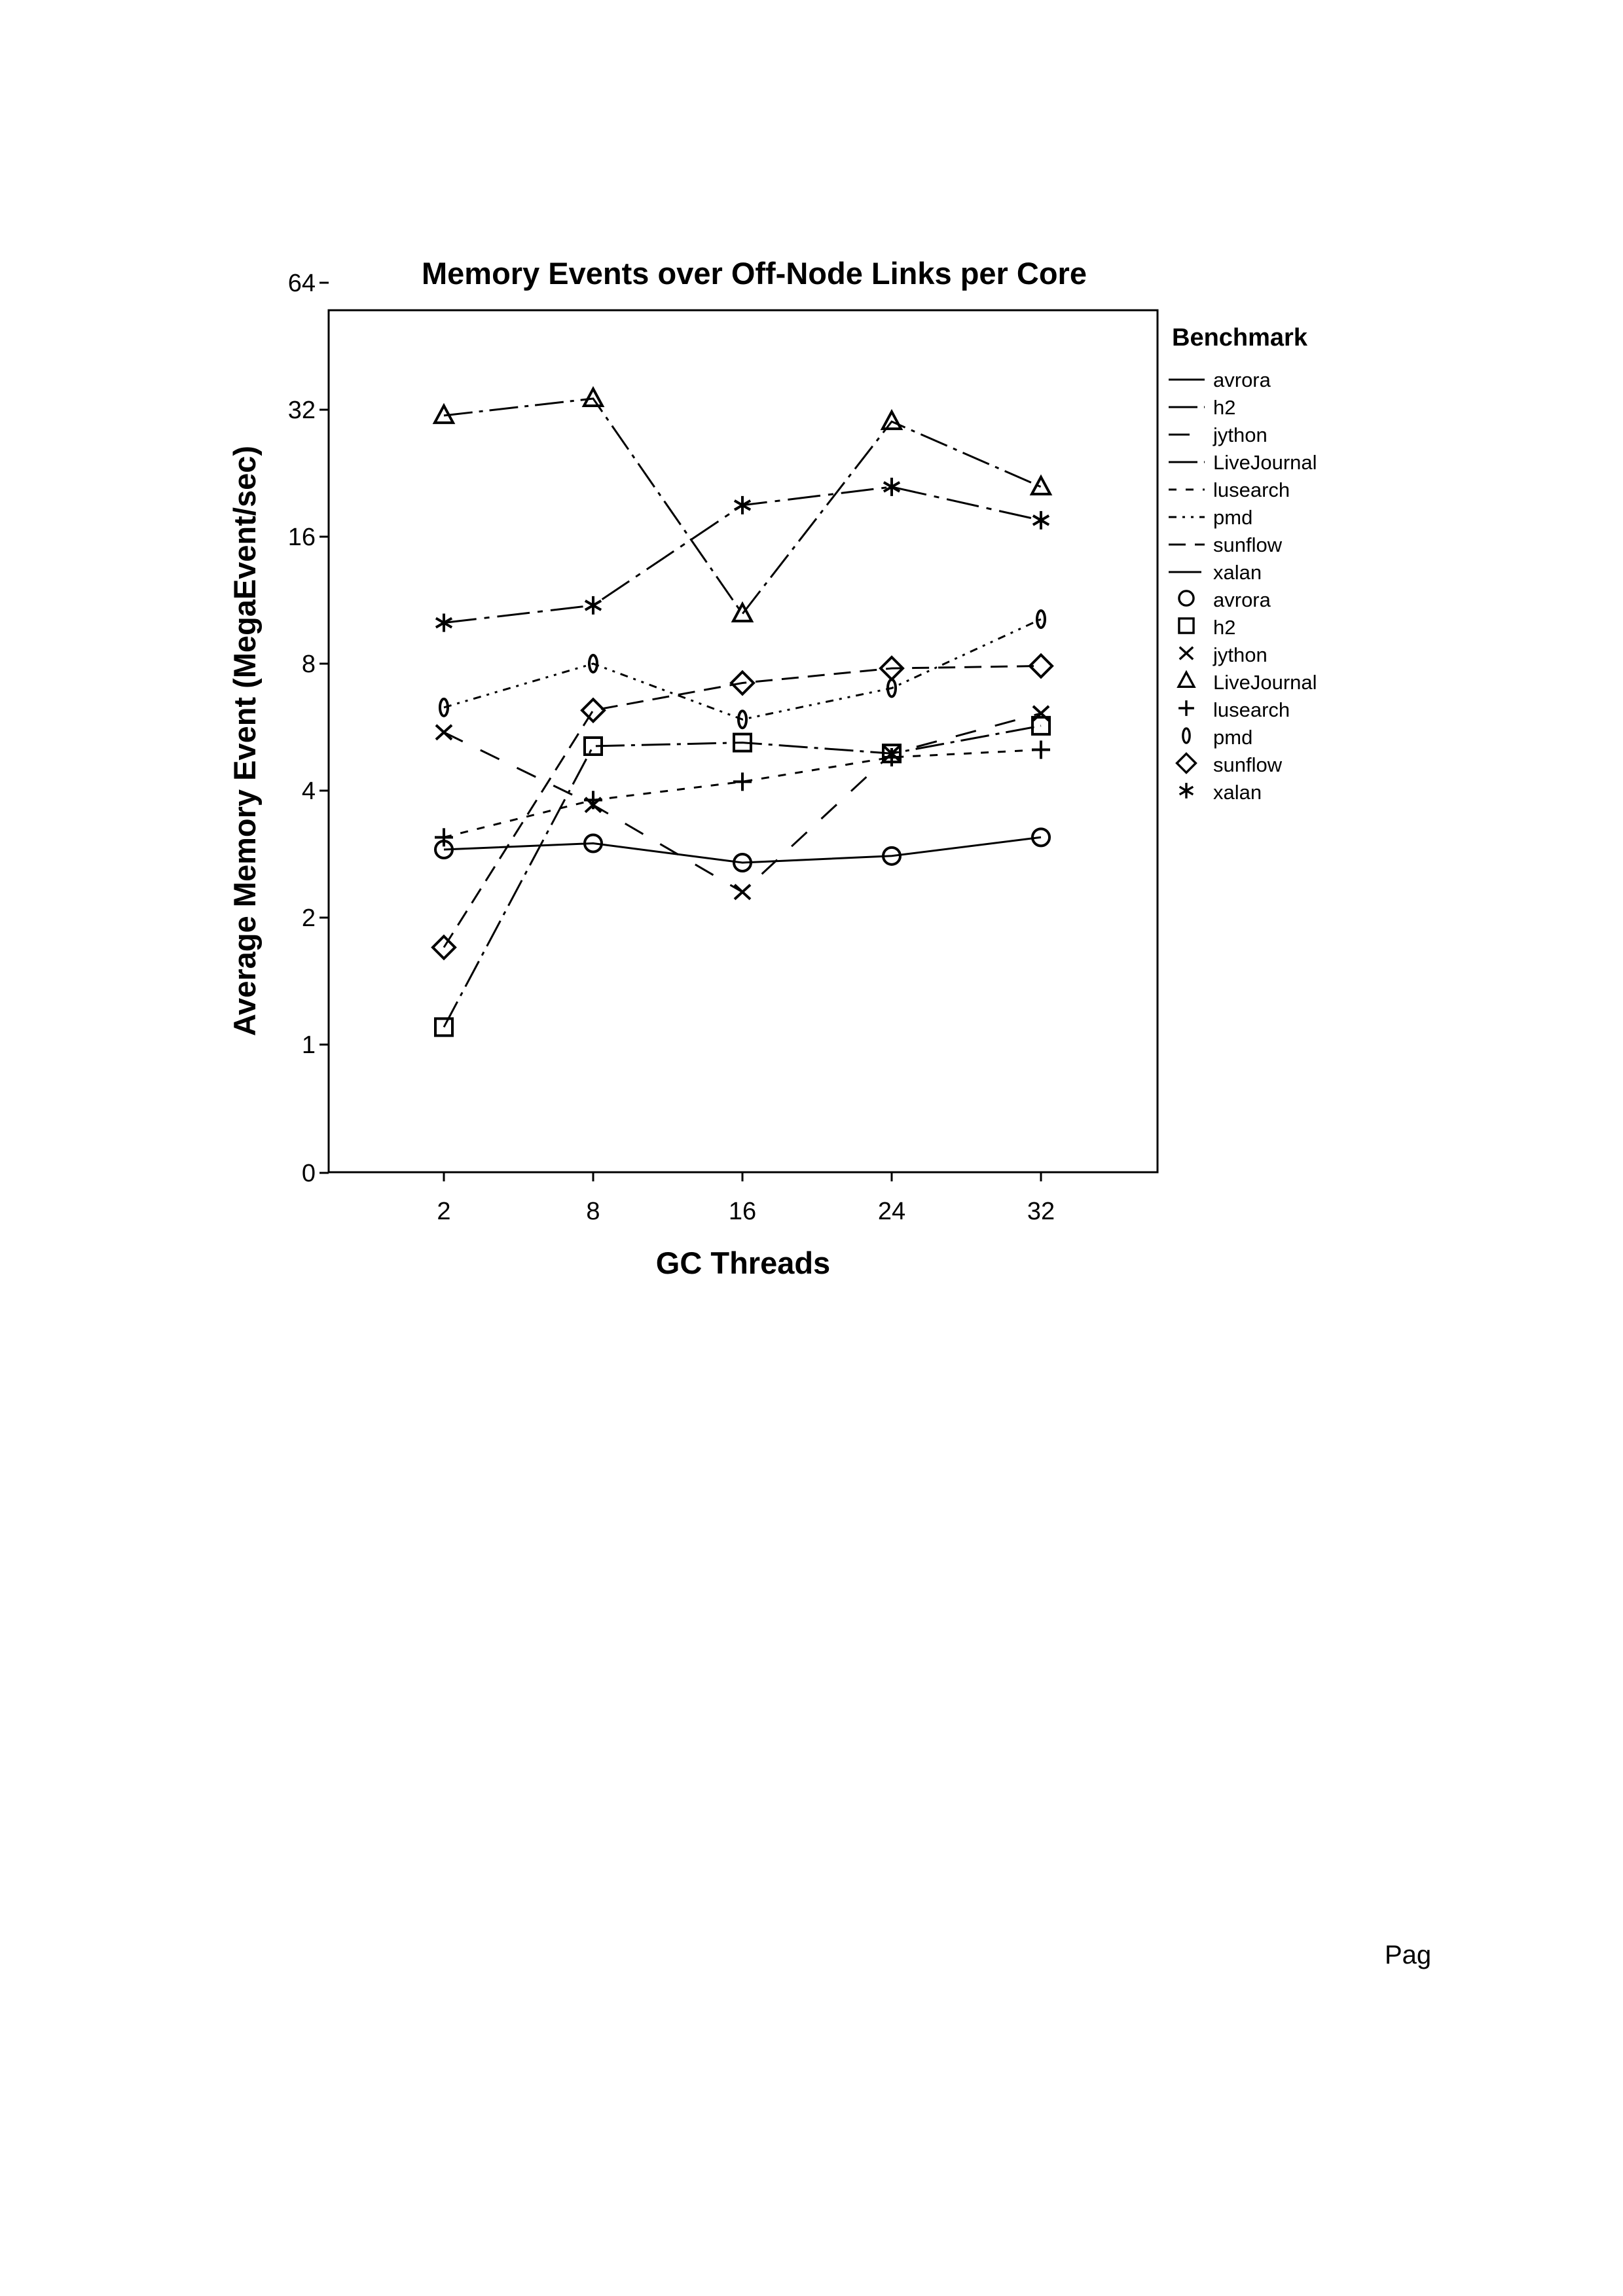 This screenshot has width=1623, height=2296. Describe the element at coordinates (309, 664) in the screenshot. I see `y-tick-label: 8` at that location.